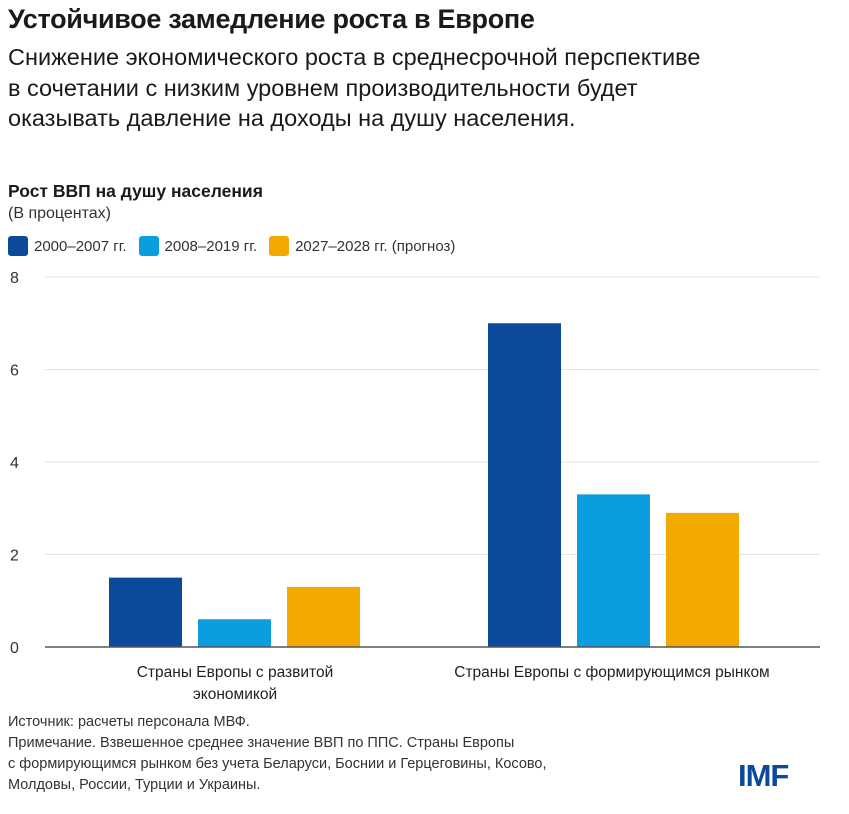 The height and width of the screenshot is (814, 849). I want to click on imf-logo: IMF, so click(763, 775).